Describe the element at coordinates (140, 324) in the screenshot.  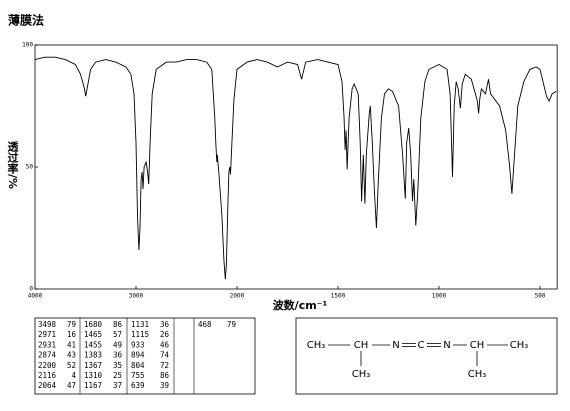
I see `peak-wavenumber: 1131` at that location.